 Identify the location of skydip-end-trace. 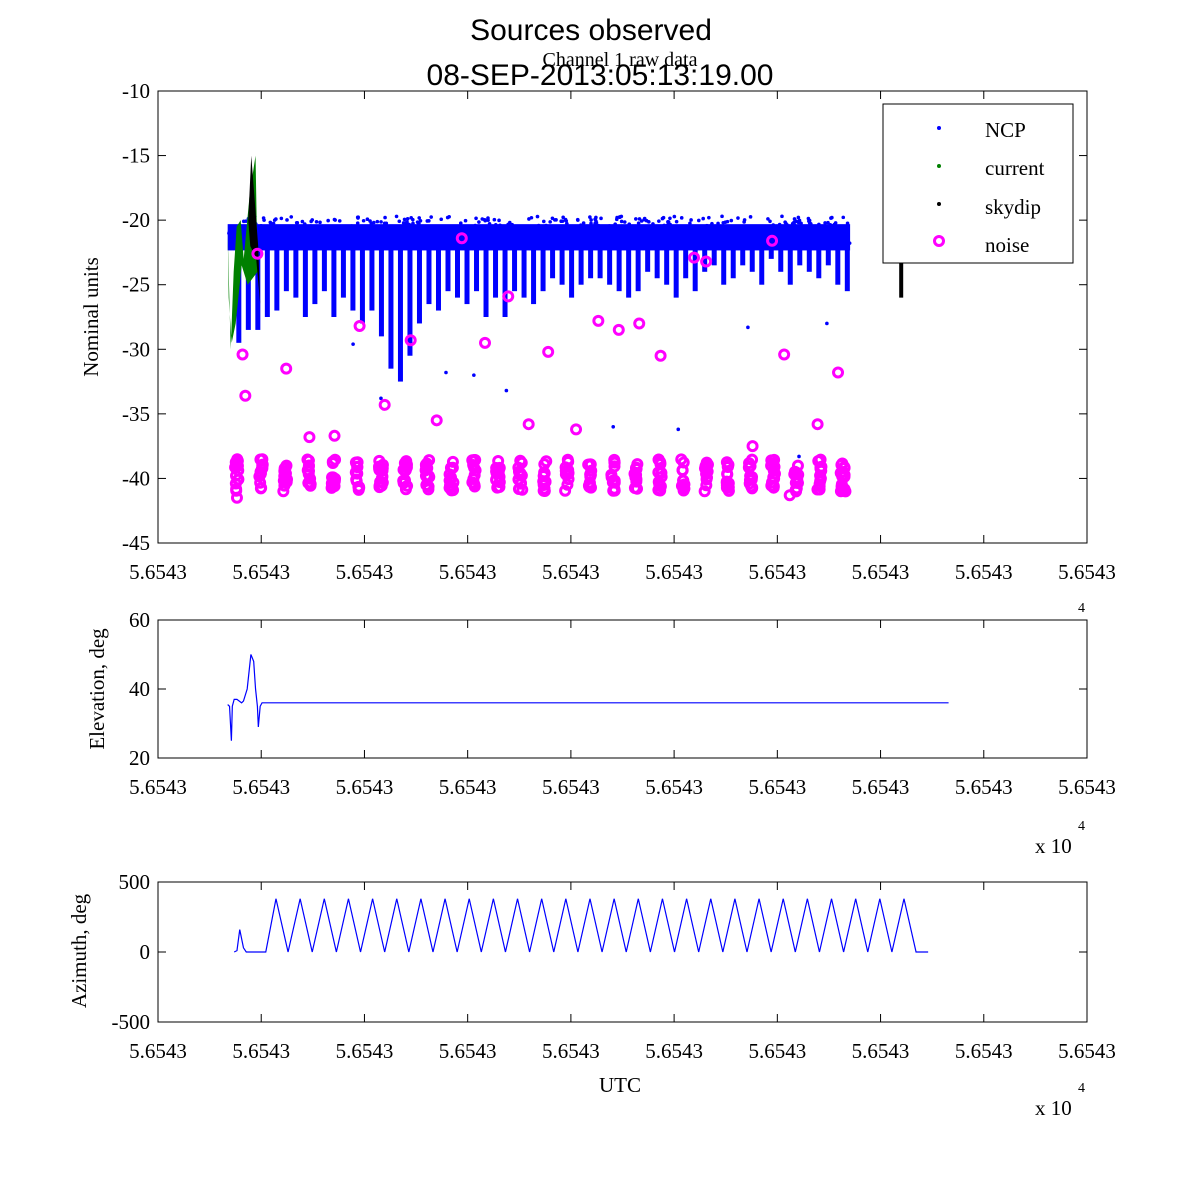
(901, 265).